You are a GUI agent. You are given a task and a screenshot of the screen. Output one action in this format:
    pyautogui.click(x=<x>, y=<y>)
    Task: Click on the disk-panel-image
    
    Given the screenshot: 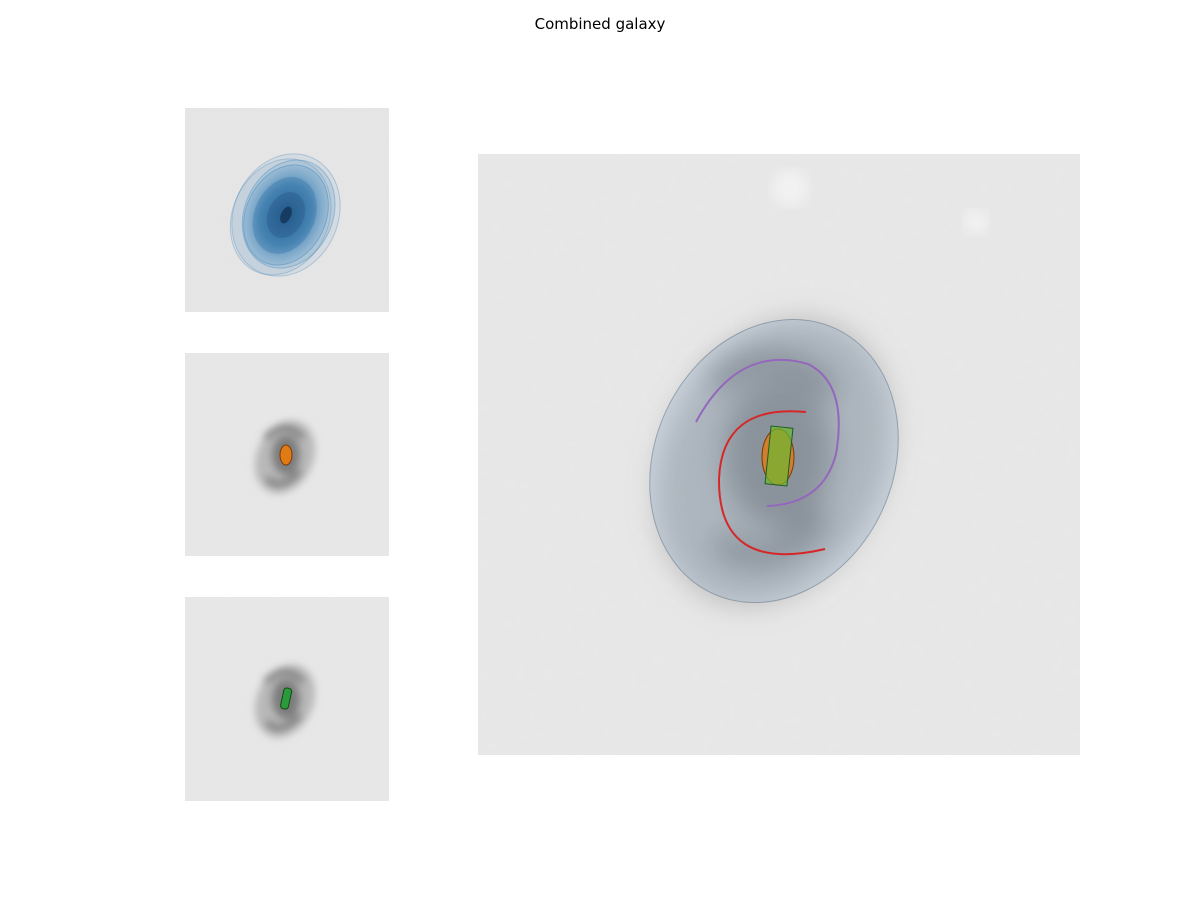 What is the action you would take?
    pyautogui.click(x=287, y=210)
    